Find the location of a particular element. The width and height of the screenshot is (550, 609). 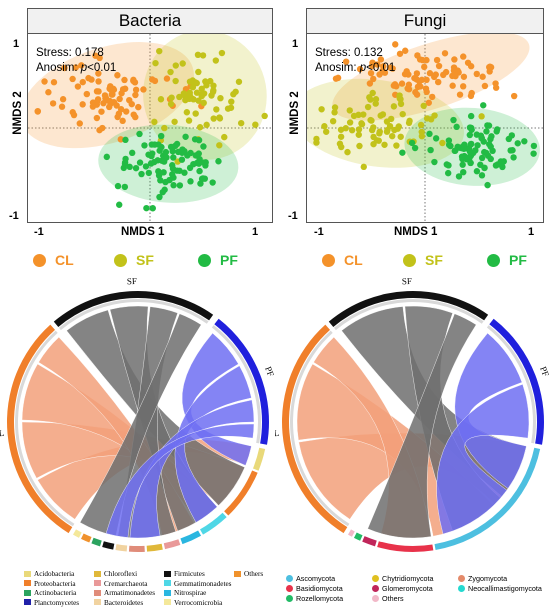

ytick-top-bacteria: 1 is located at coordinates (16, 44).